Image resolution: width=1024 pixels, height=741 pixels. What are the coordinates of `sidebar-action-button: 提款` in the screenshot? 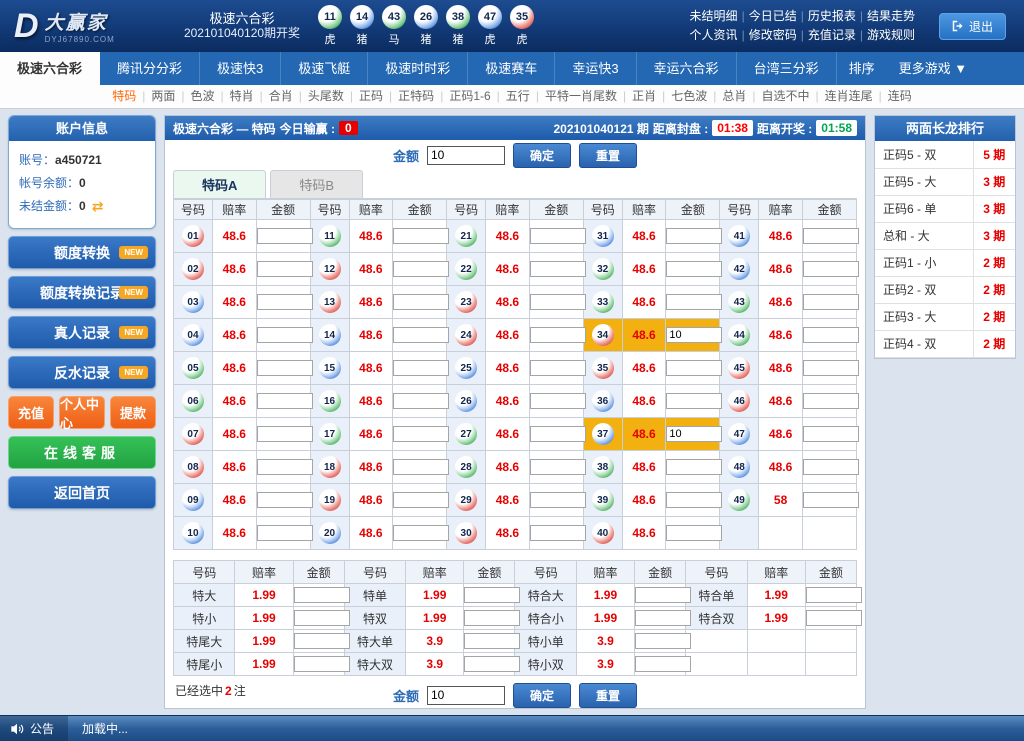 It's located at (133, 412).